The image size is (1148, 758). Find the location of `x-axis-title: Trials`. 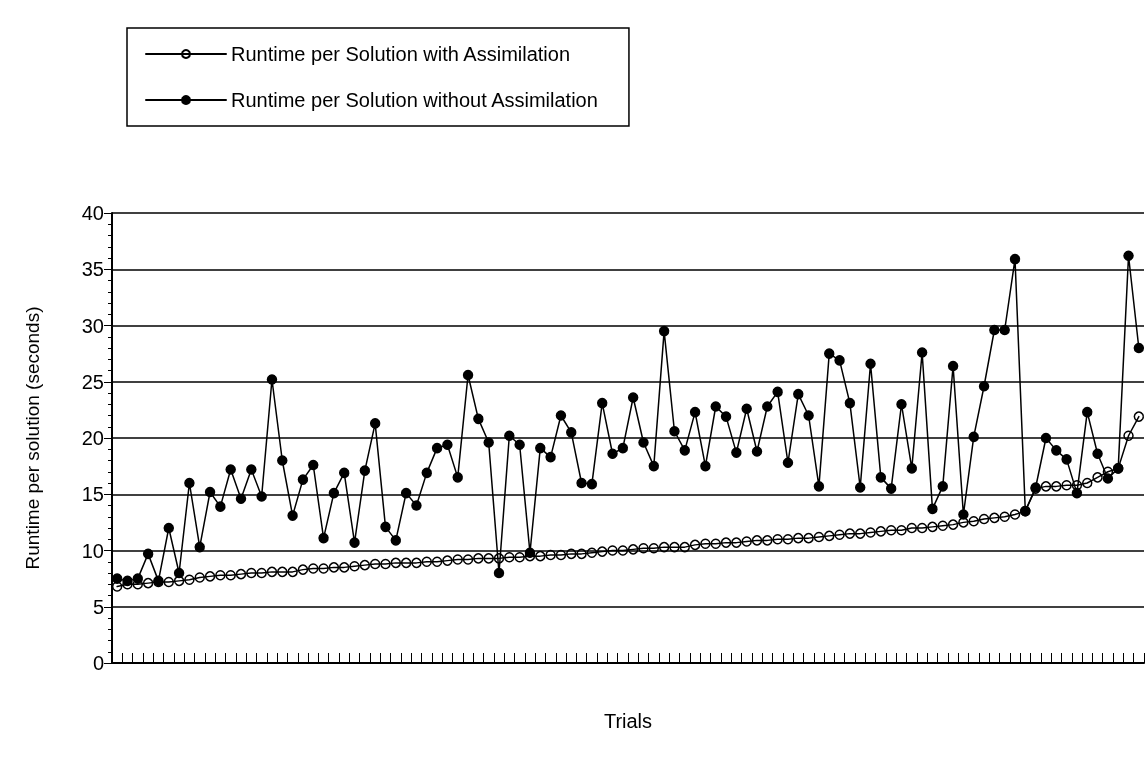

x-axis-title: Trials is located at coordinates (628, 721).